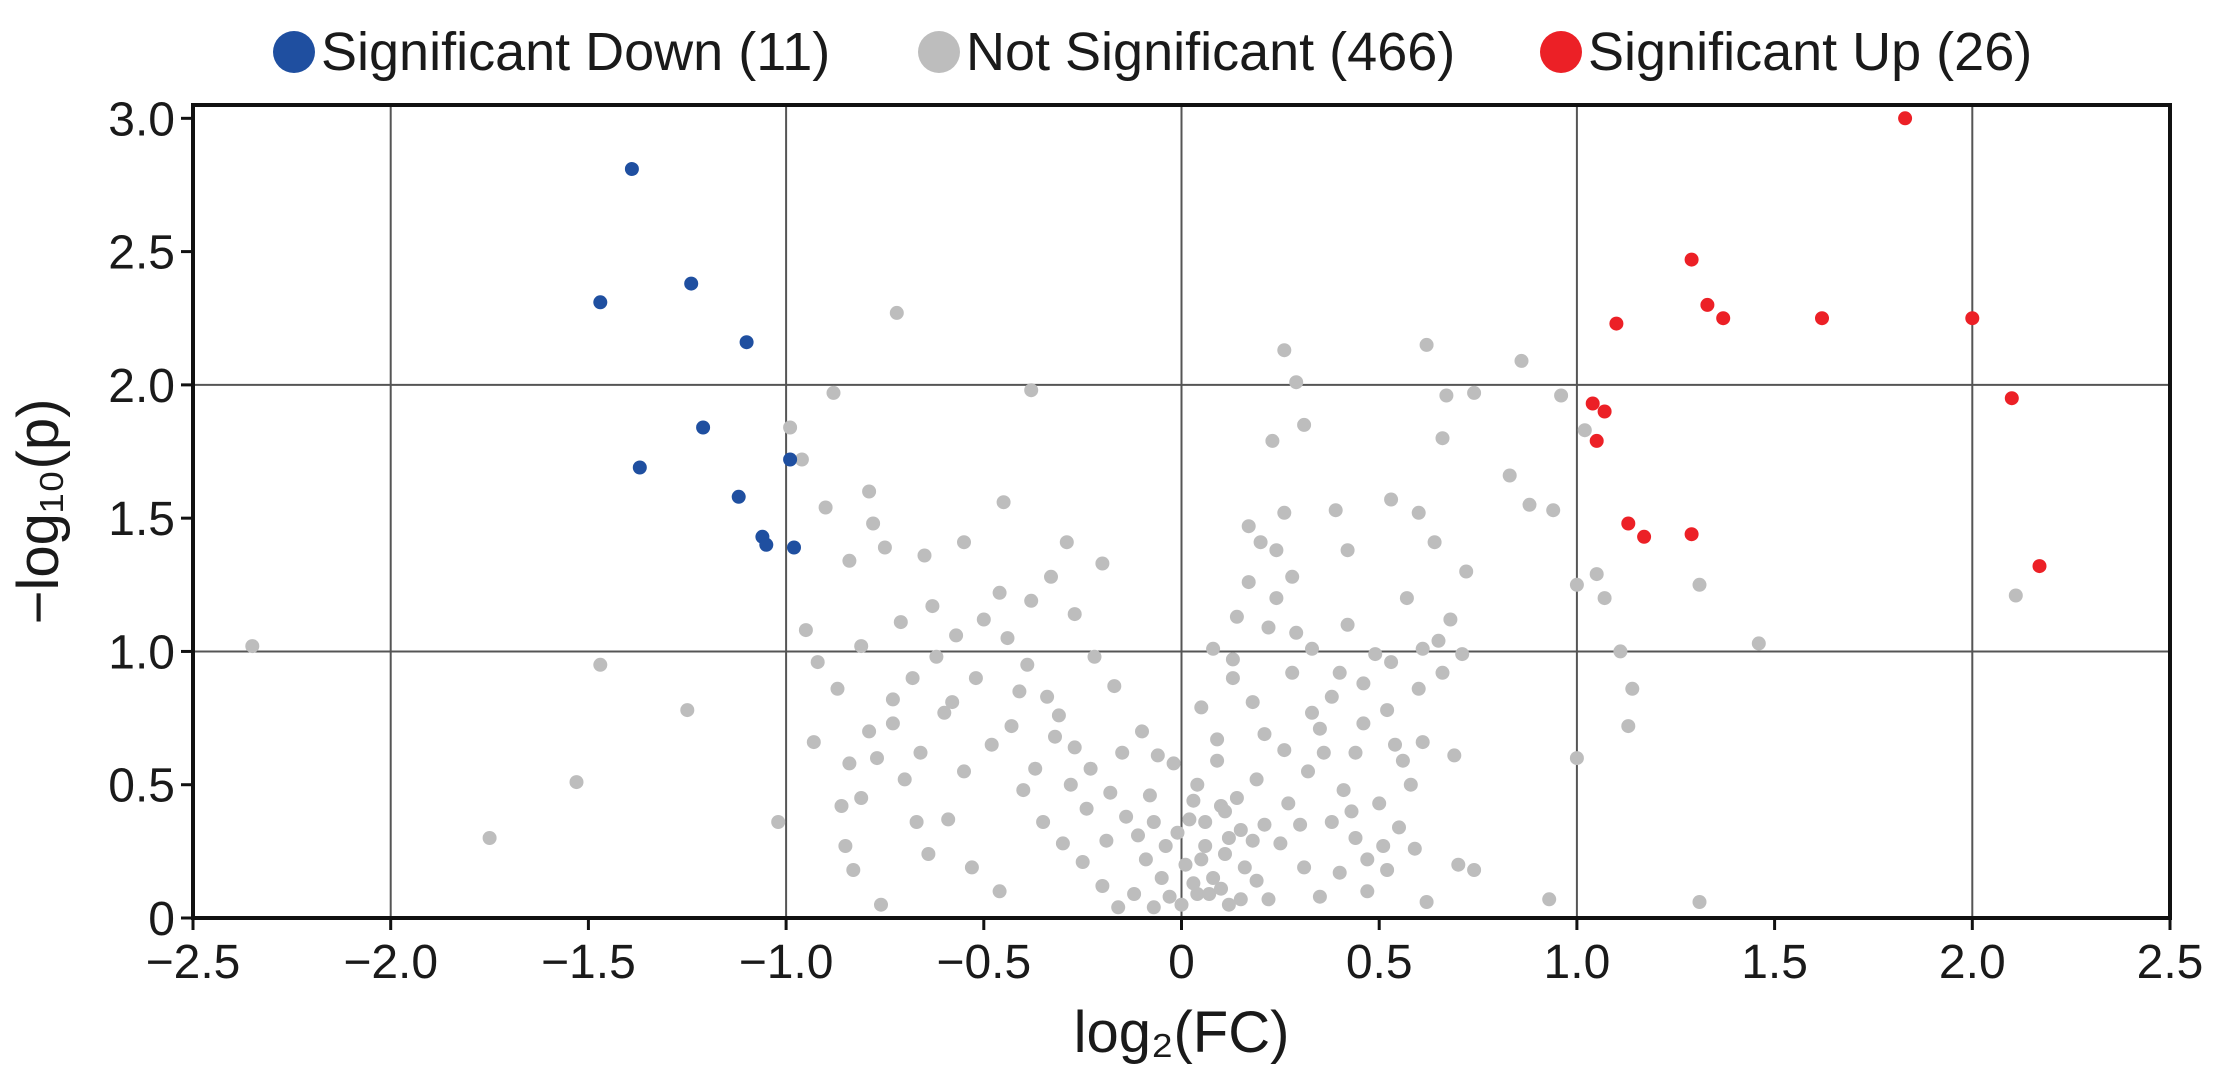 The width and height of the screenshot is (2222, 1085). What do you see at coordinates (1786, 52) in the screenshot?
I see `legend-item-significant-up: Significant Up (26)` at bounding box center [1786, 52].